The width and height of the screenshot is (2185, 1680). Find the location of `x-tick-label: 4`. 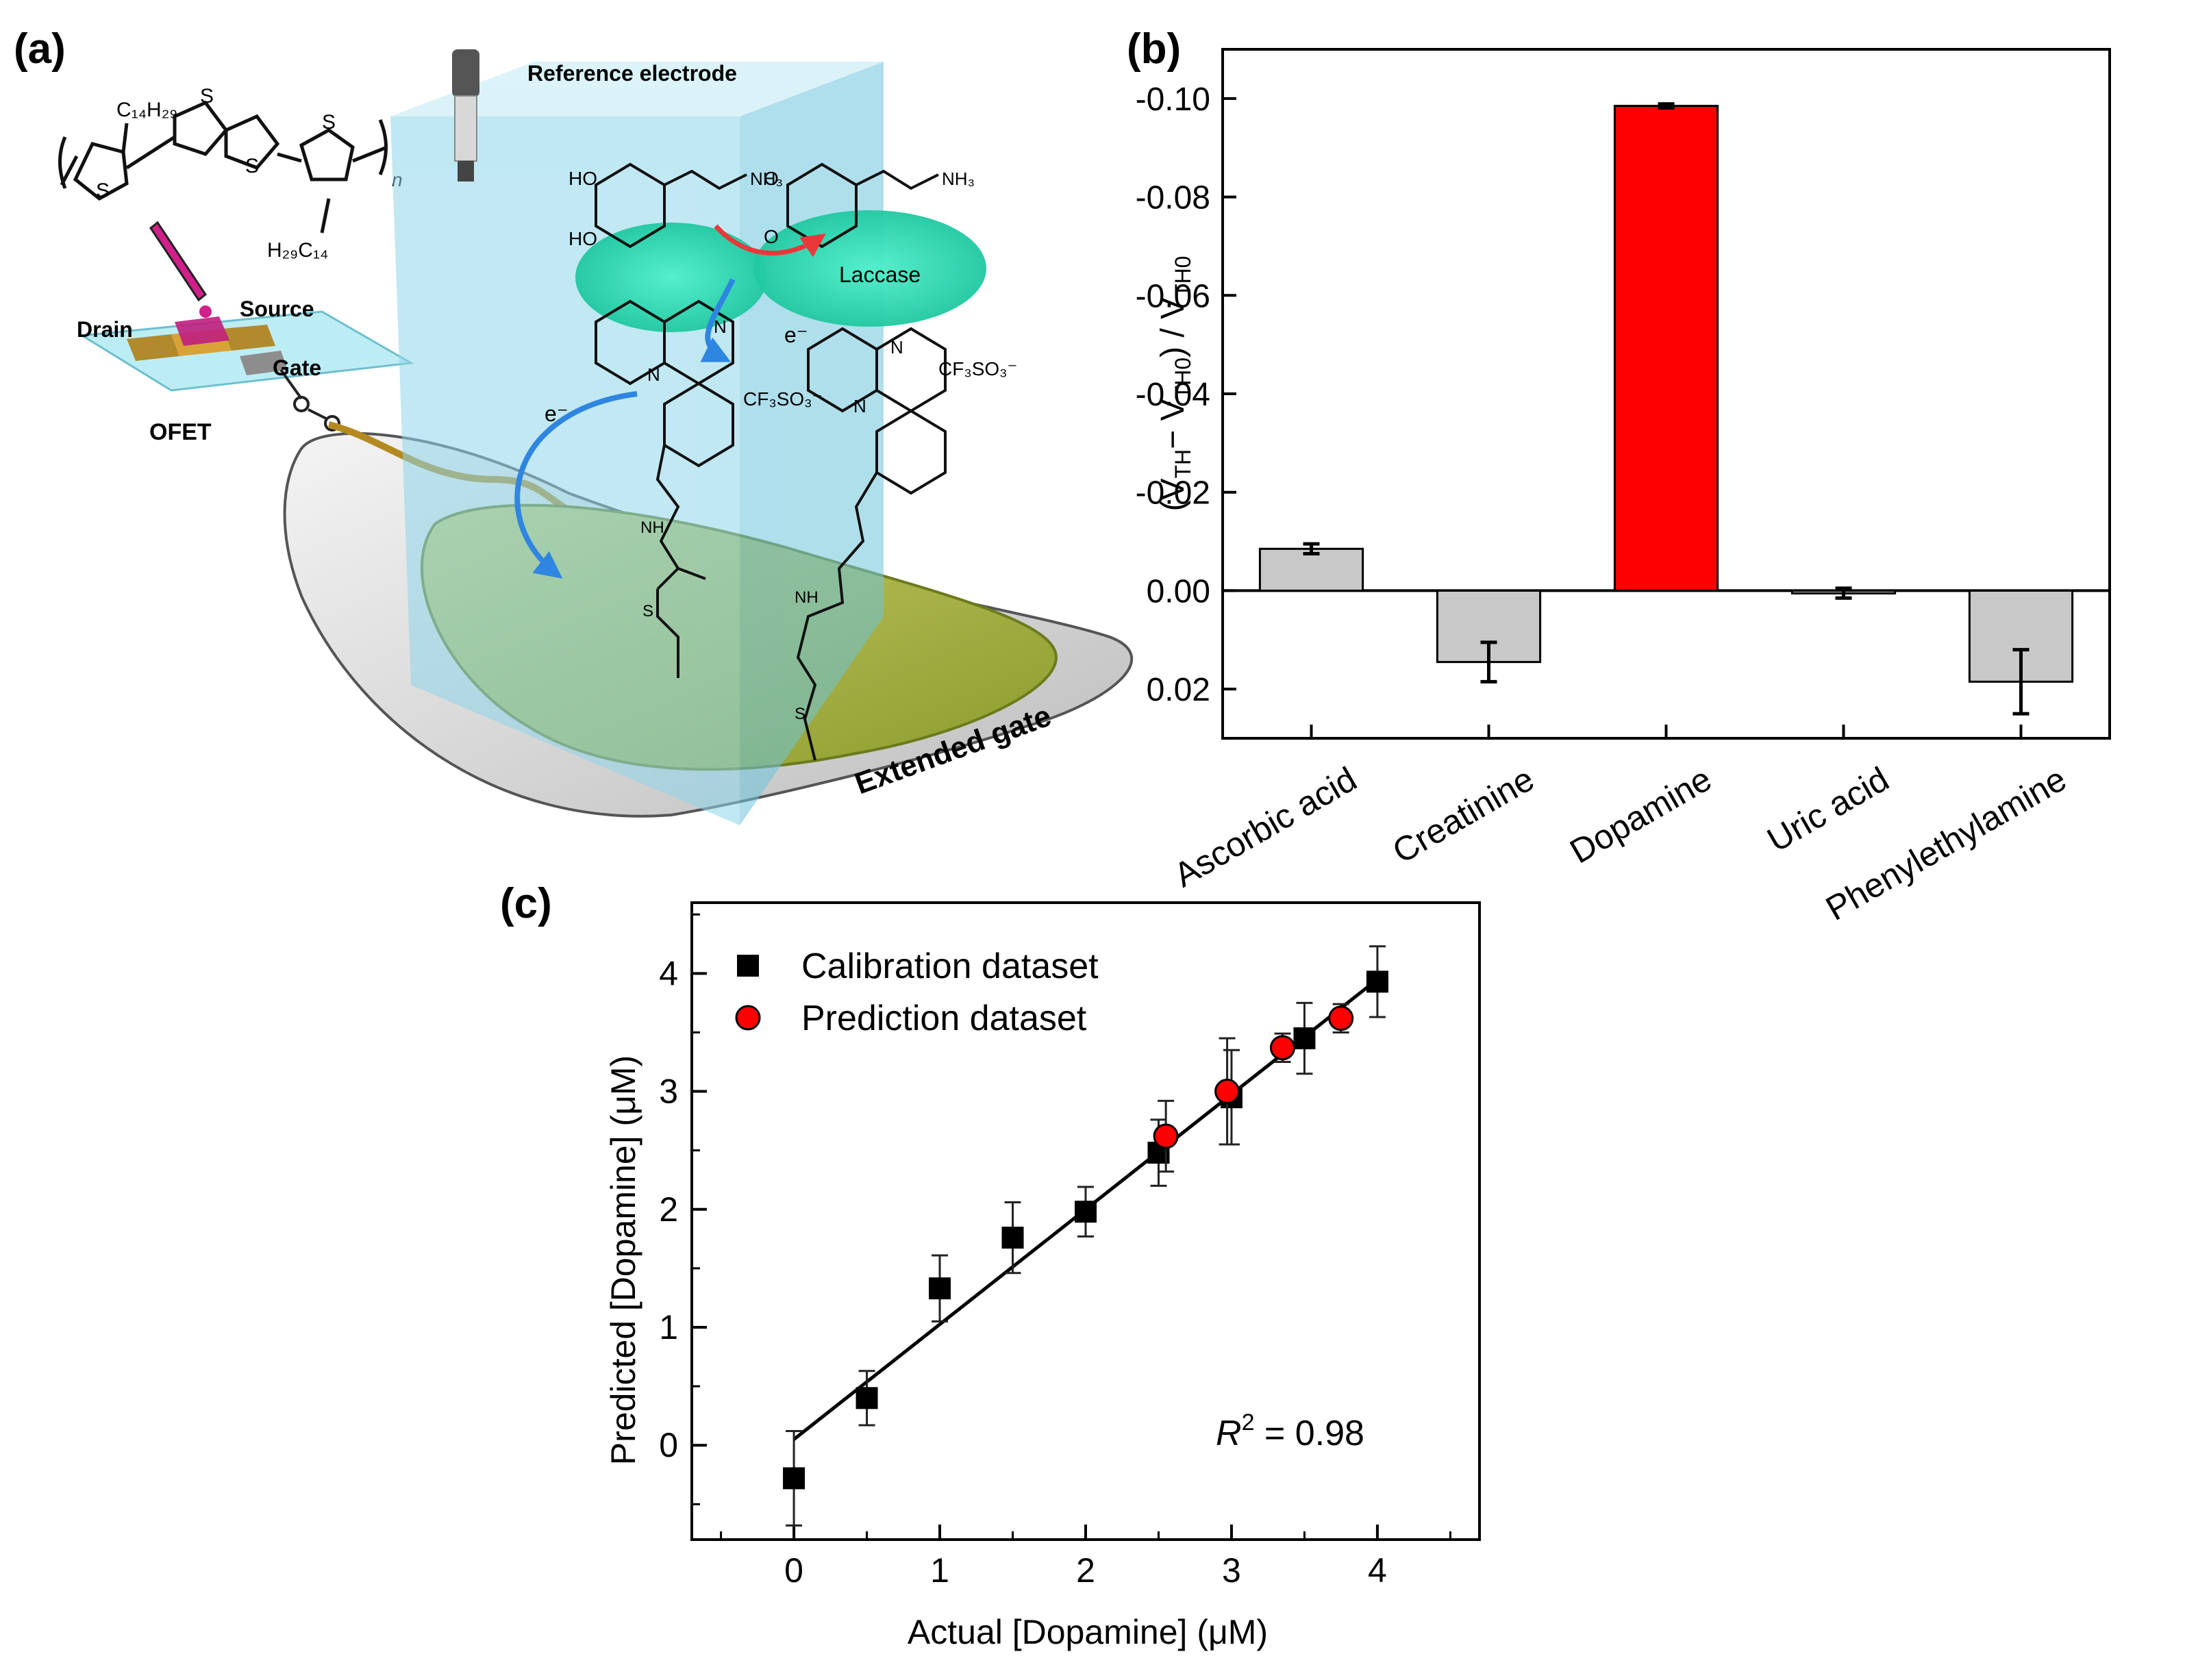

x-tick-label: 4 is located at coordinates (1377, 1570).